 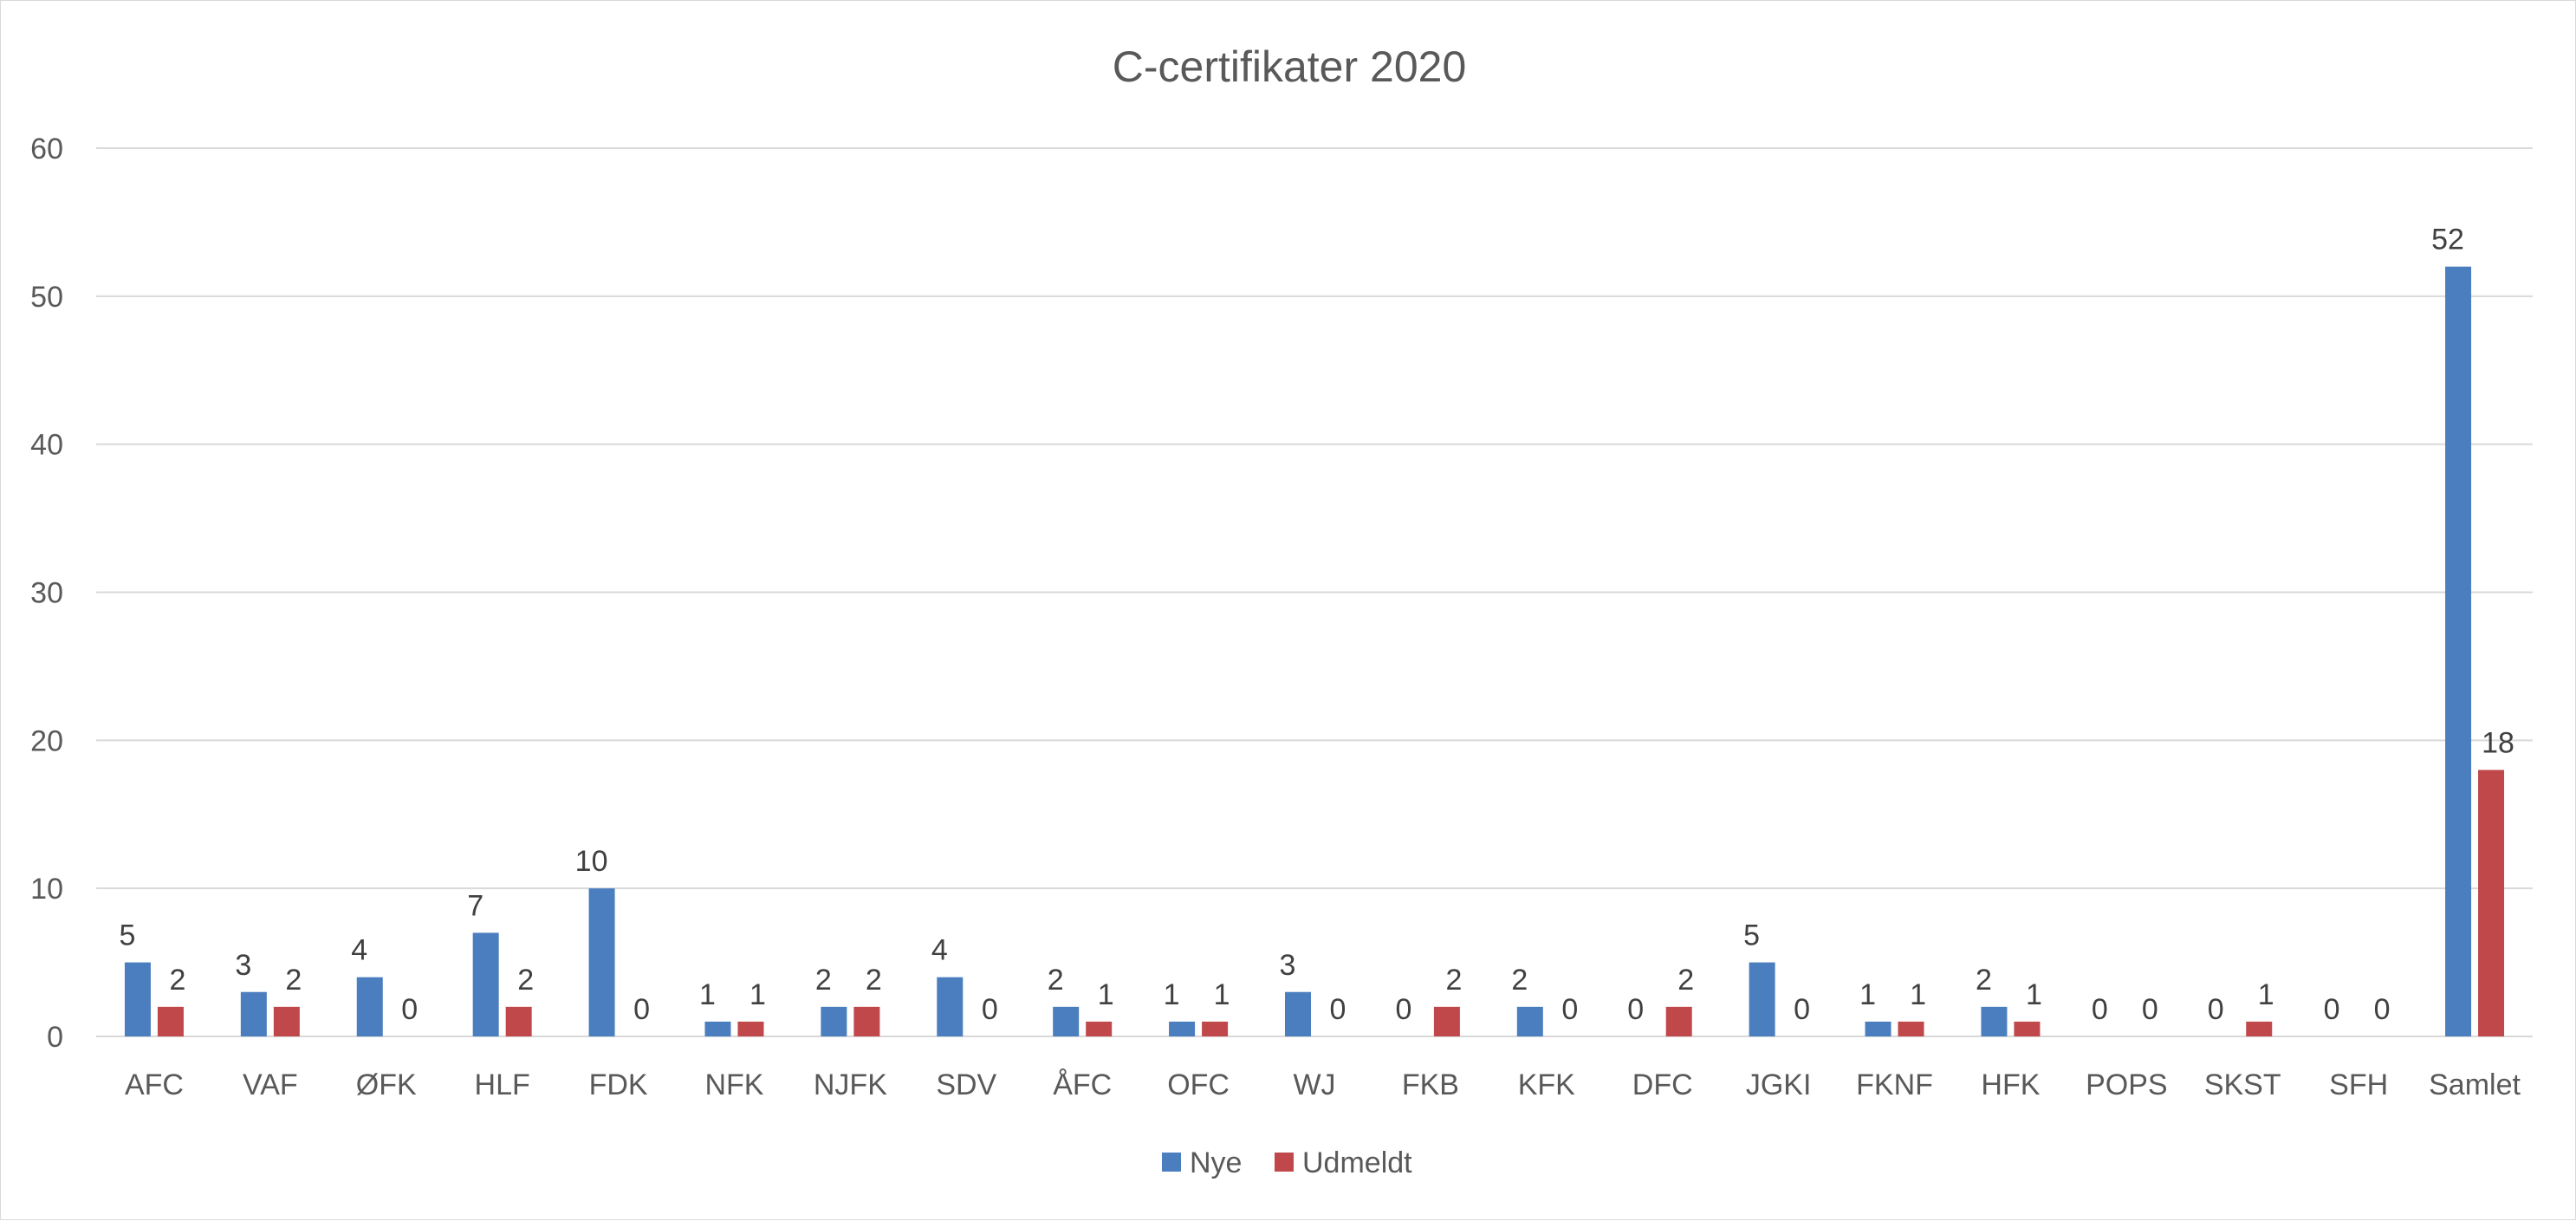 I want to click on y-tick-label: 30, so click(x=47, y=593).